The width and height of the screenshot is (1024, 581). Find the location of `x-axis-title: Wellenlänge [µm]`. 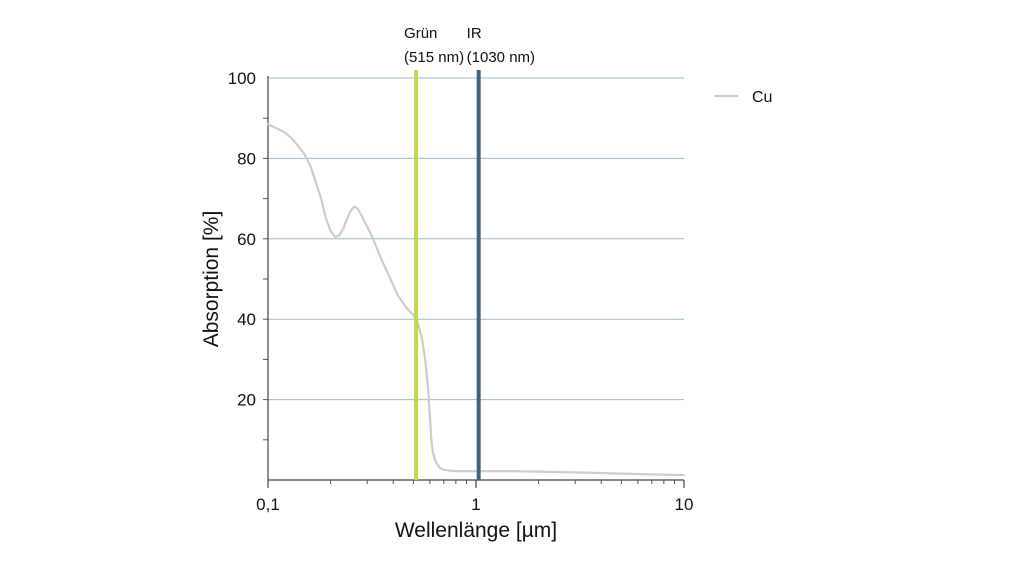

x-axis-title: Wellenlänge [µm] is located at coordinates (476, 530).